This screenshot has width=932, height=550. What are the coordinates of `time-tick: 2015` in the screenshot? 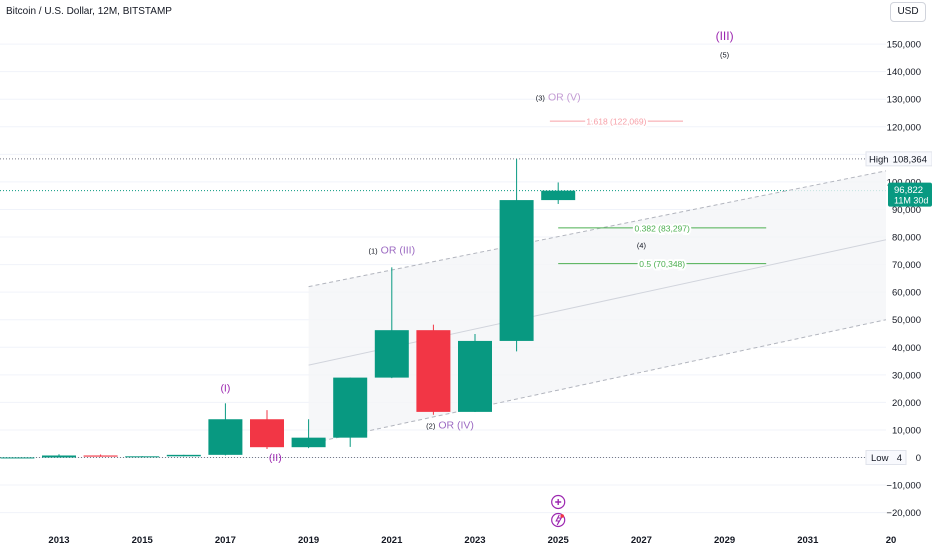 It's located at (143, 540).